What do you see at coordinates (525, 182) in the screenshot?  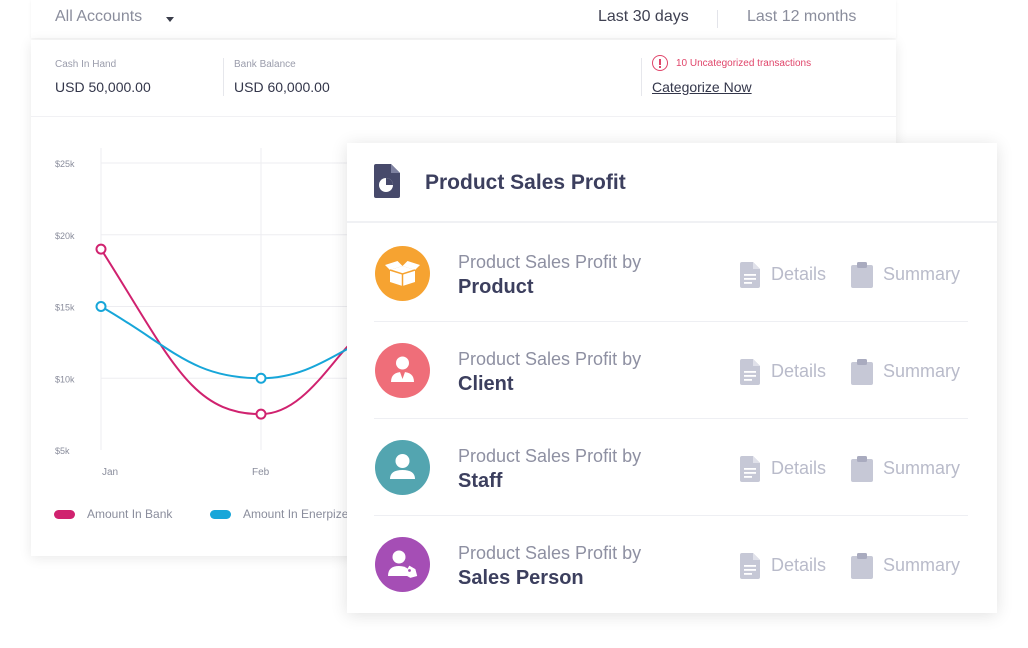 I see `panel-title: Product Sales Profit` at bounding box center [525, 182].